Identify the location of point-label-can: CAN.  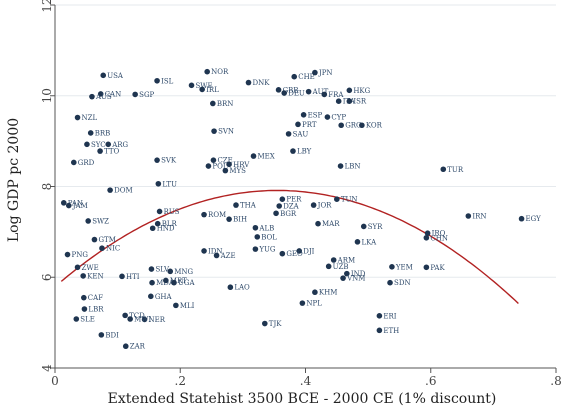
(113, 94).